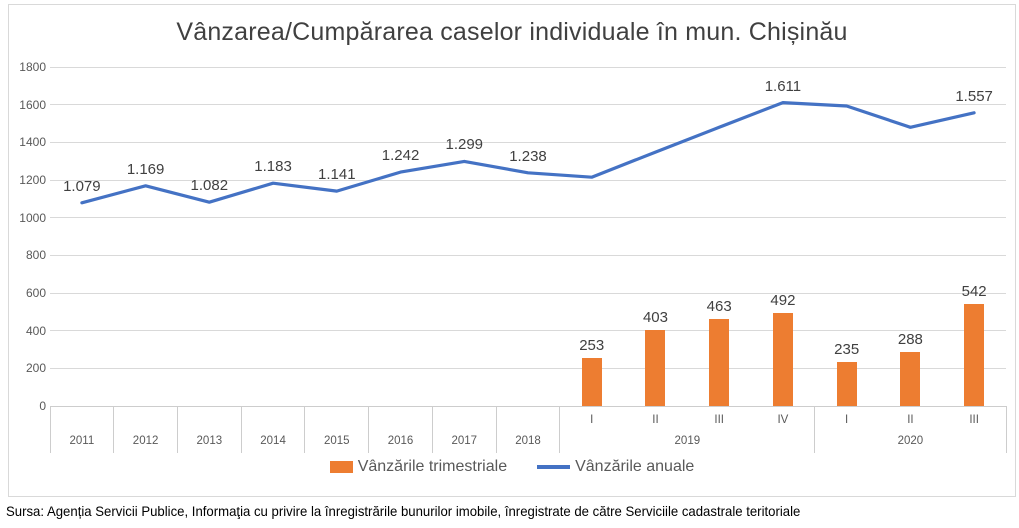  Describe the element at coordinates (337, 441) in the screenshot. I see `axis-year-label: 2015` at that location.